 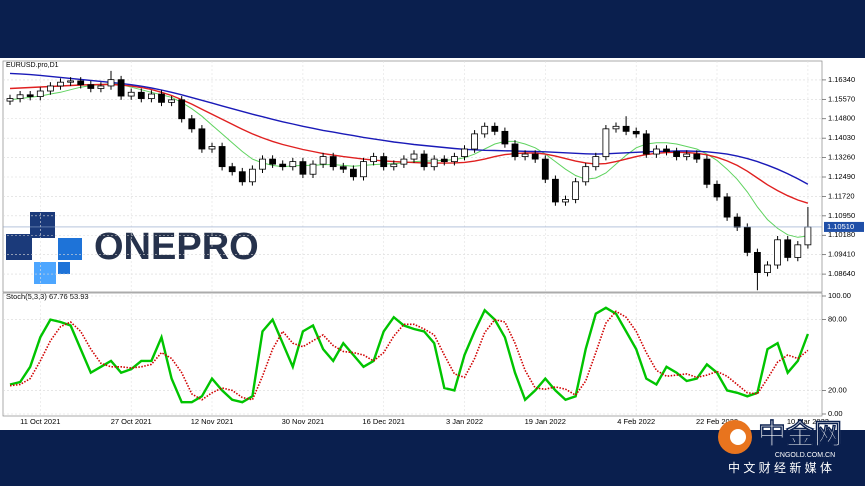 What do you see at coordinates (131, 421) in the screenshot?
I see `x-tick-label: 27 Oct 2021` at bounding box center [131, 421].